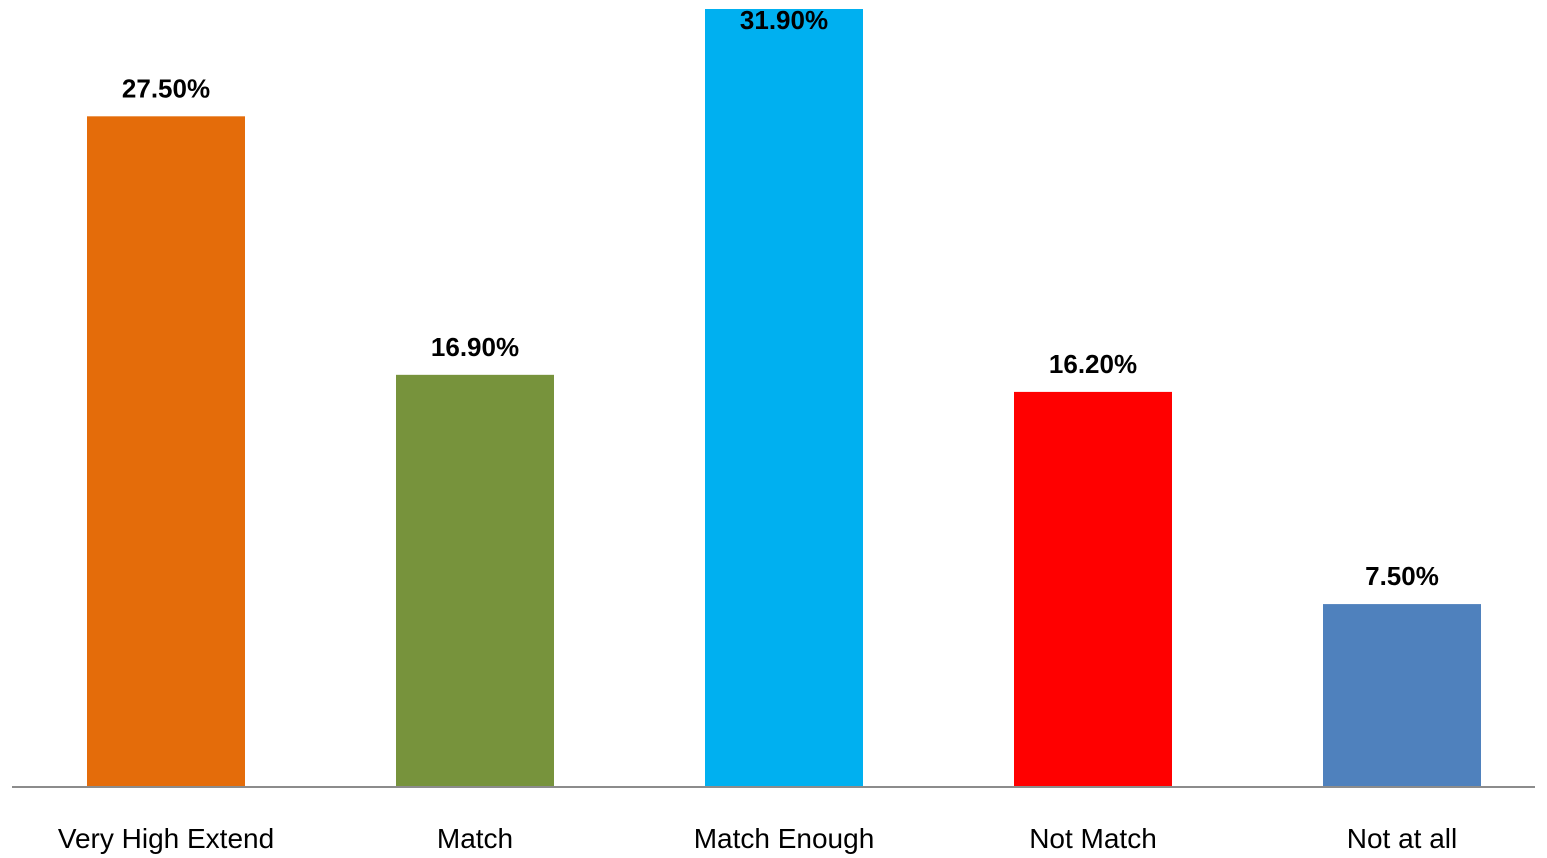  Describe the element at coordinates (1402, 838) in the screenshot. I see `category-label-5: Not at all` at that location.